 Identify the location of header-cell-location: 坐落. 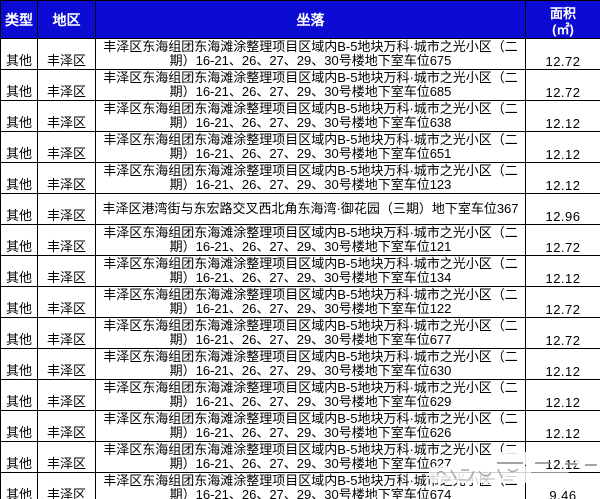
(310, 19).